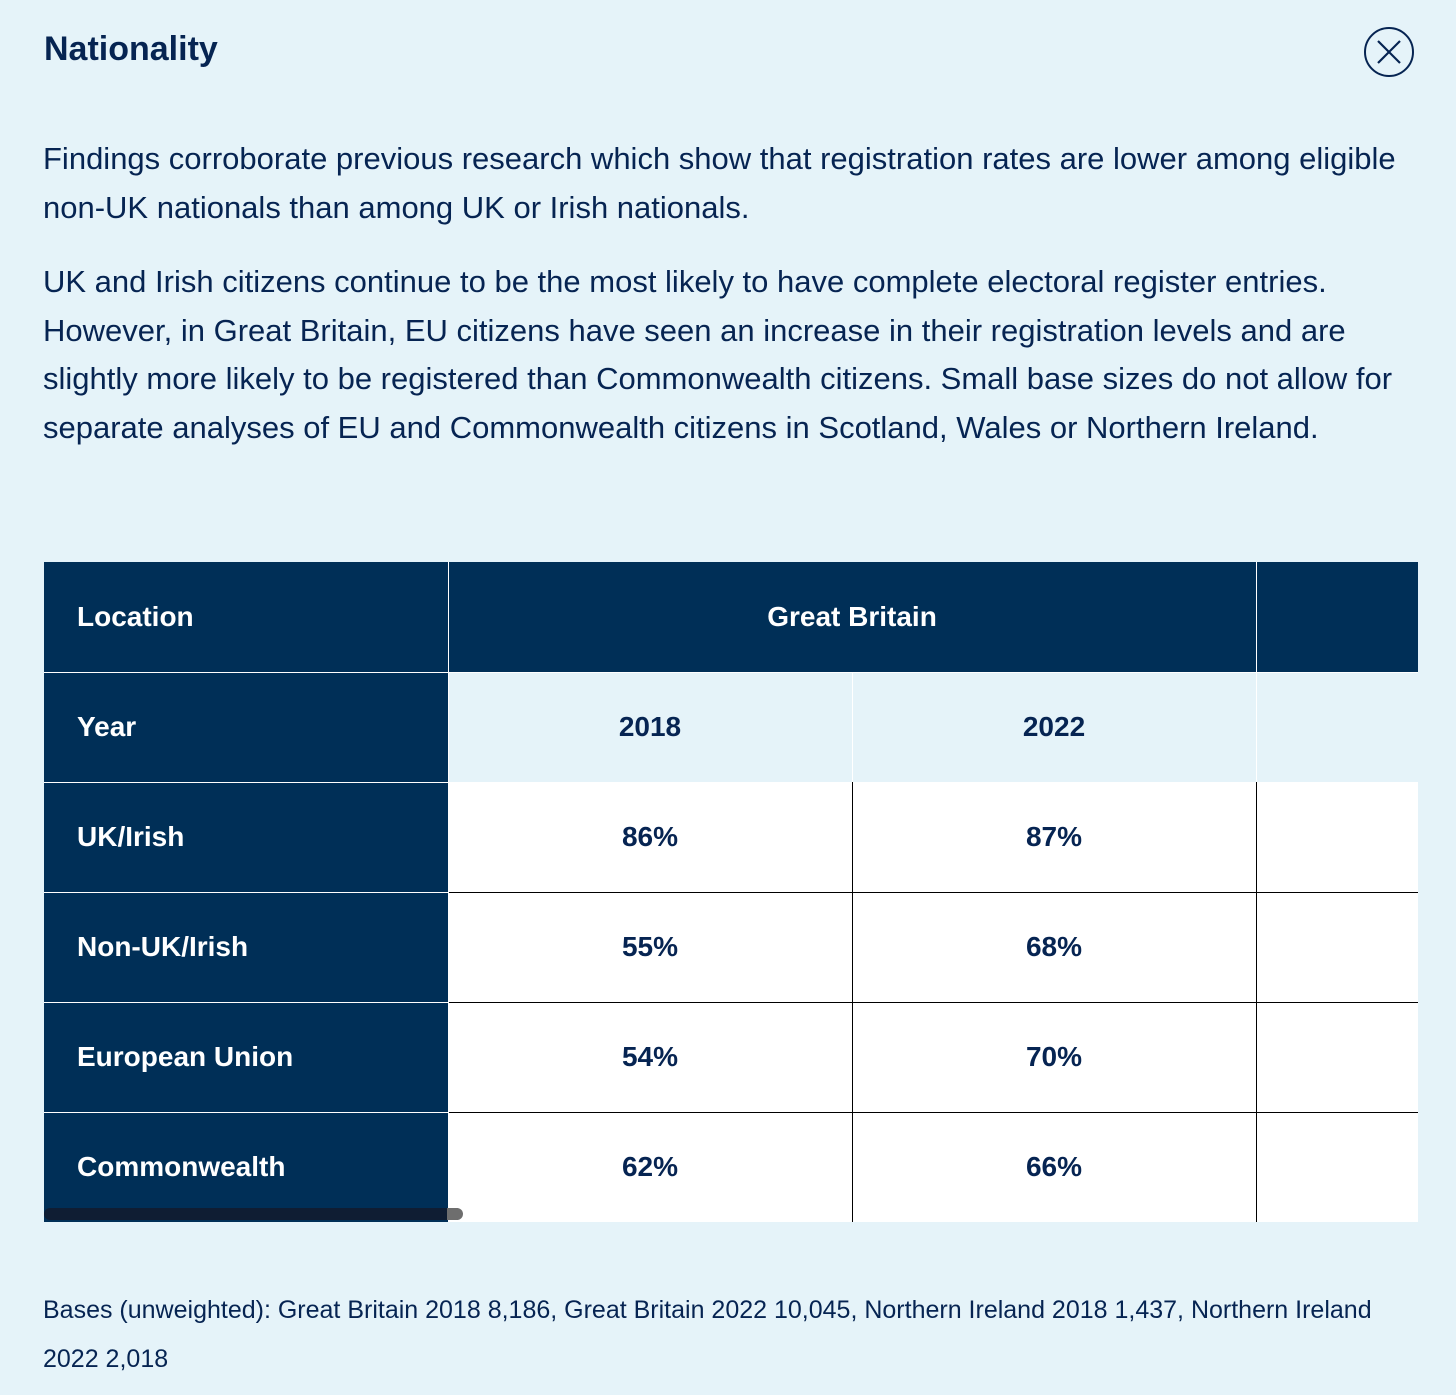 The height and width of the screenshot is (1395, 1456). I want to click on table-cell: 70%, so click(1054, 1057).